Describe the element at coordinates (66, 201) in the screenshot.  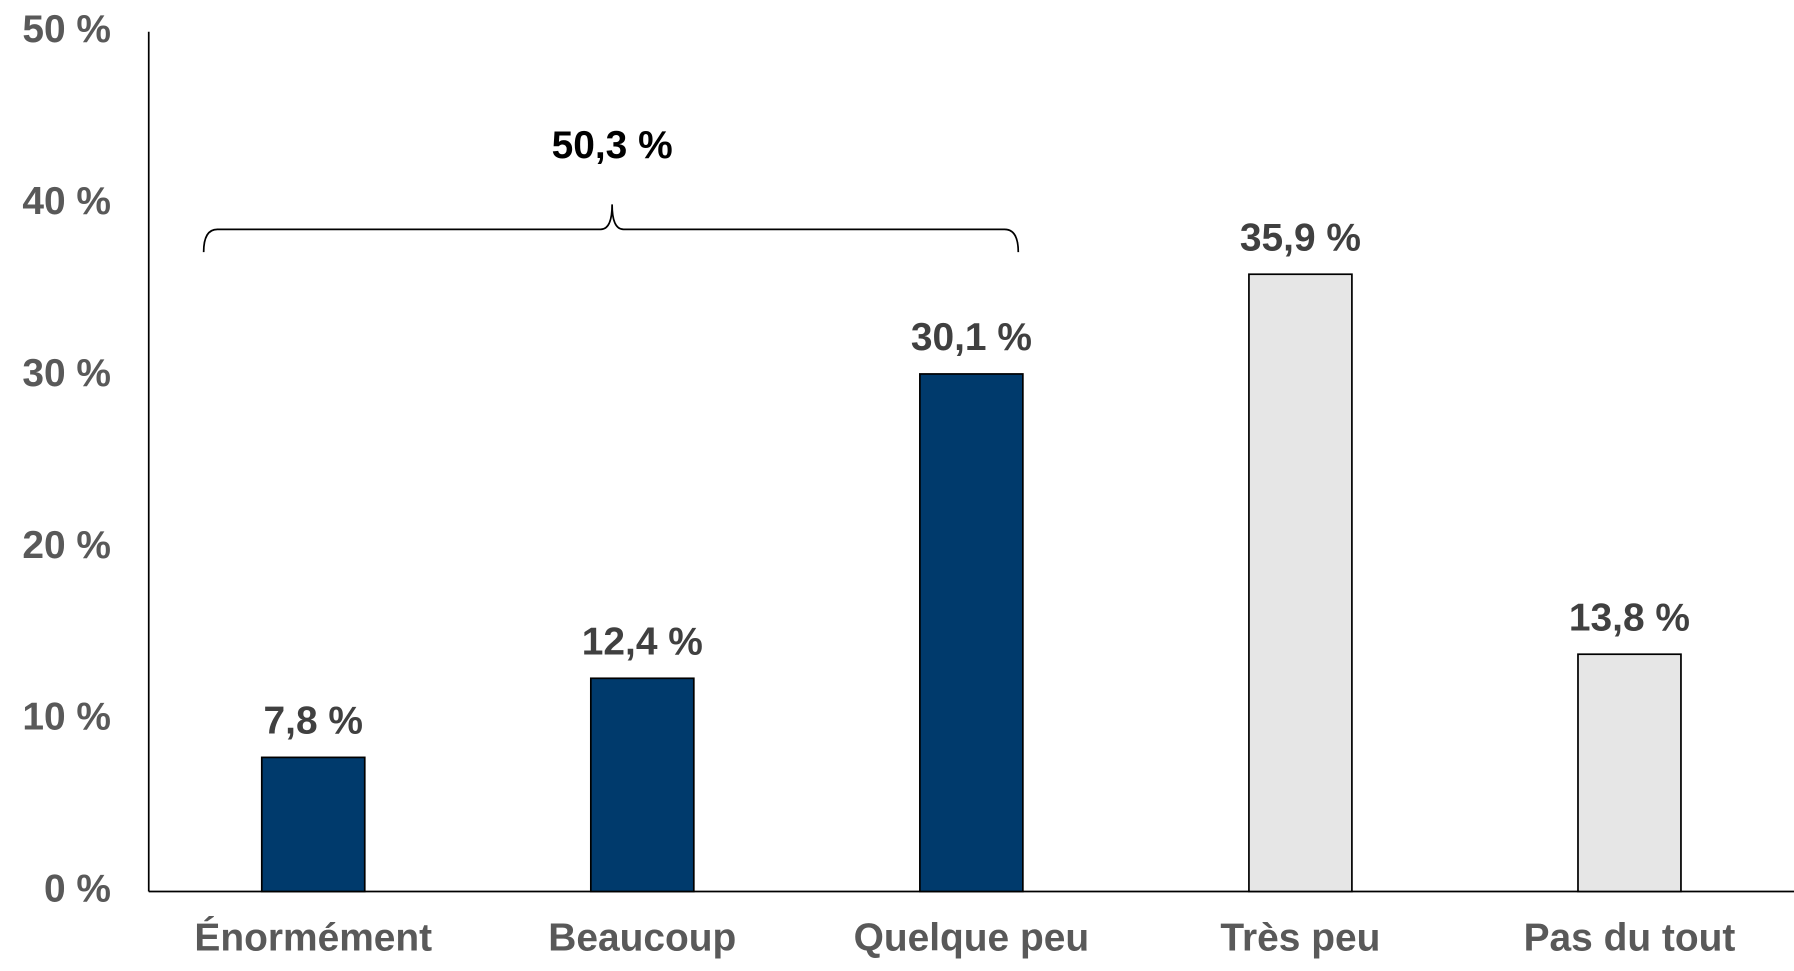
I see `y-tick-label: 40 %` at that location.